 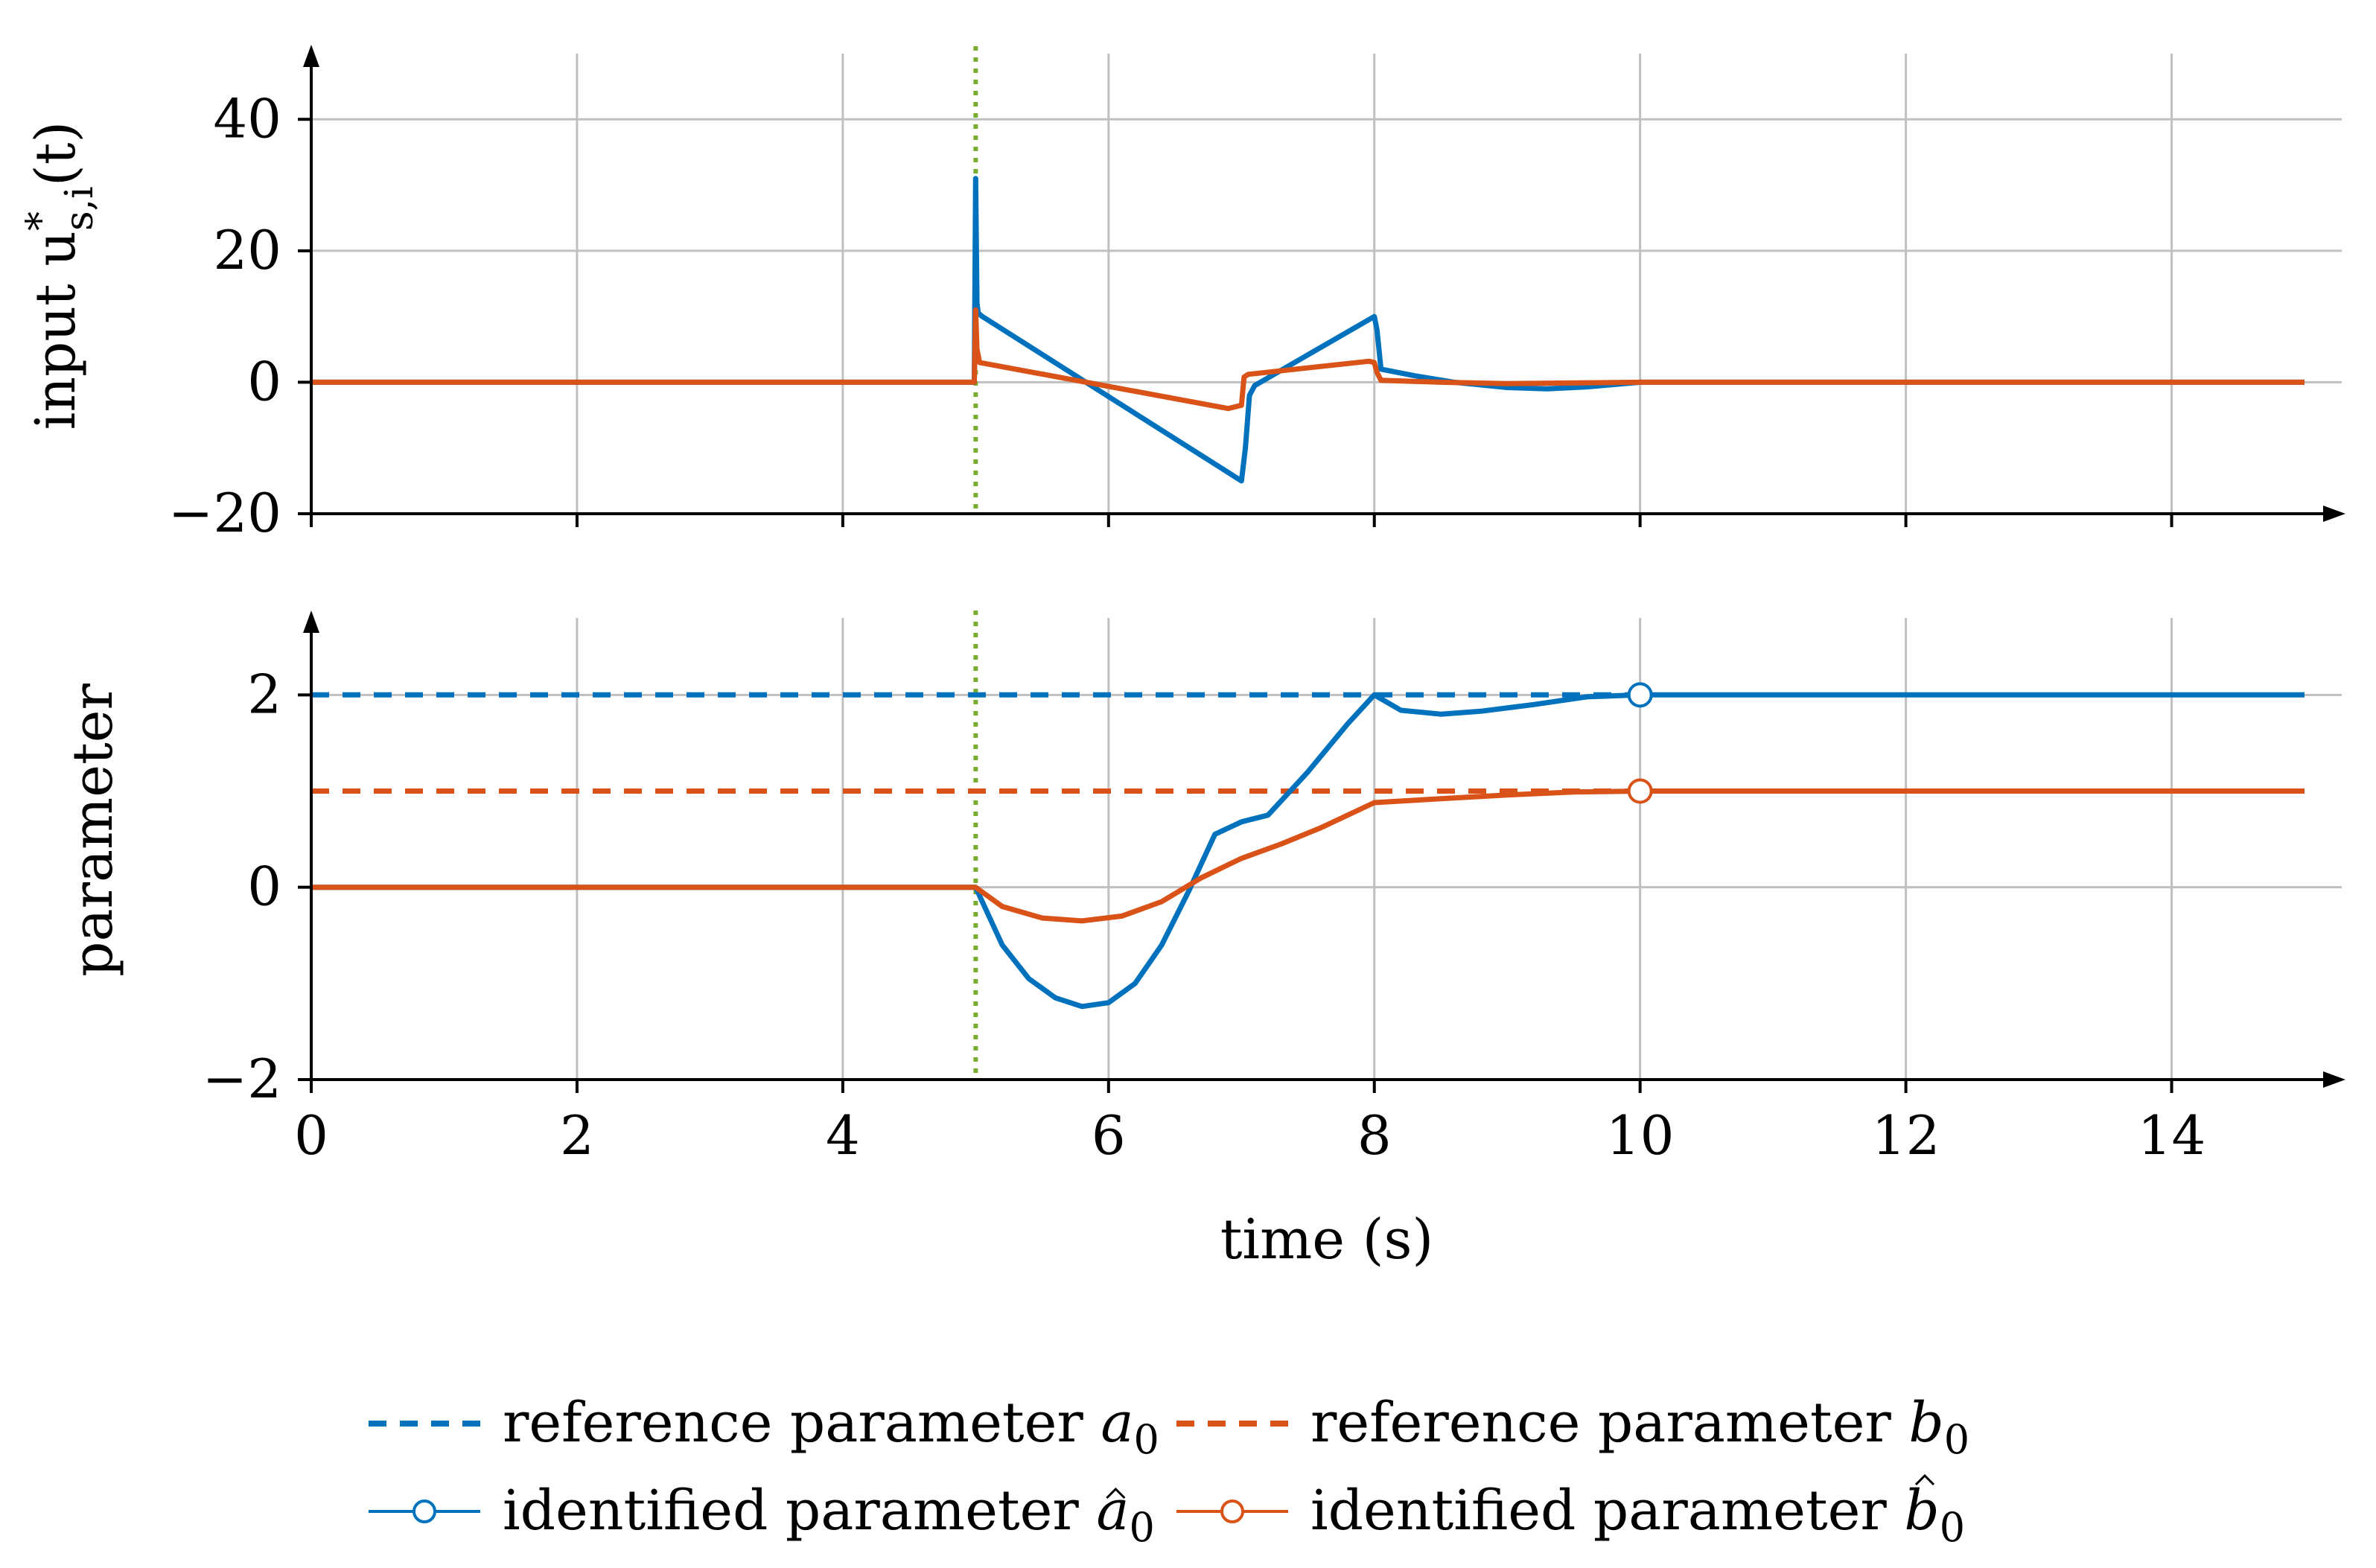 I want to click on legend-label: identified parameter b0, so click(x=1637, y=1515).